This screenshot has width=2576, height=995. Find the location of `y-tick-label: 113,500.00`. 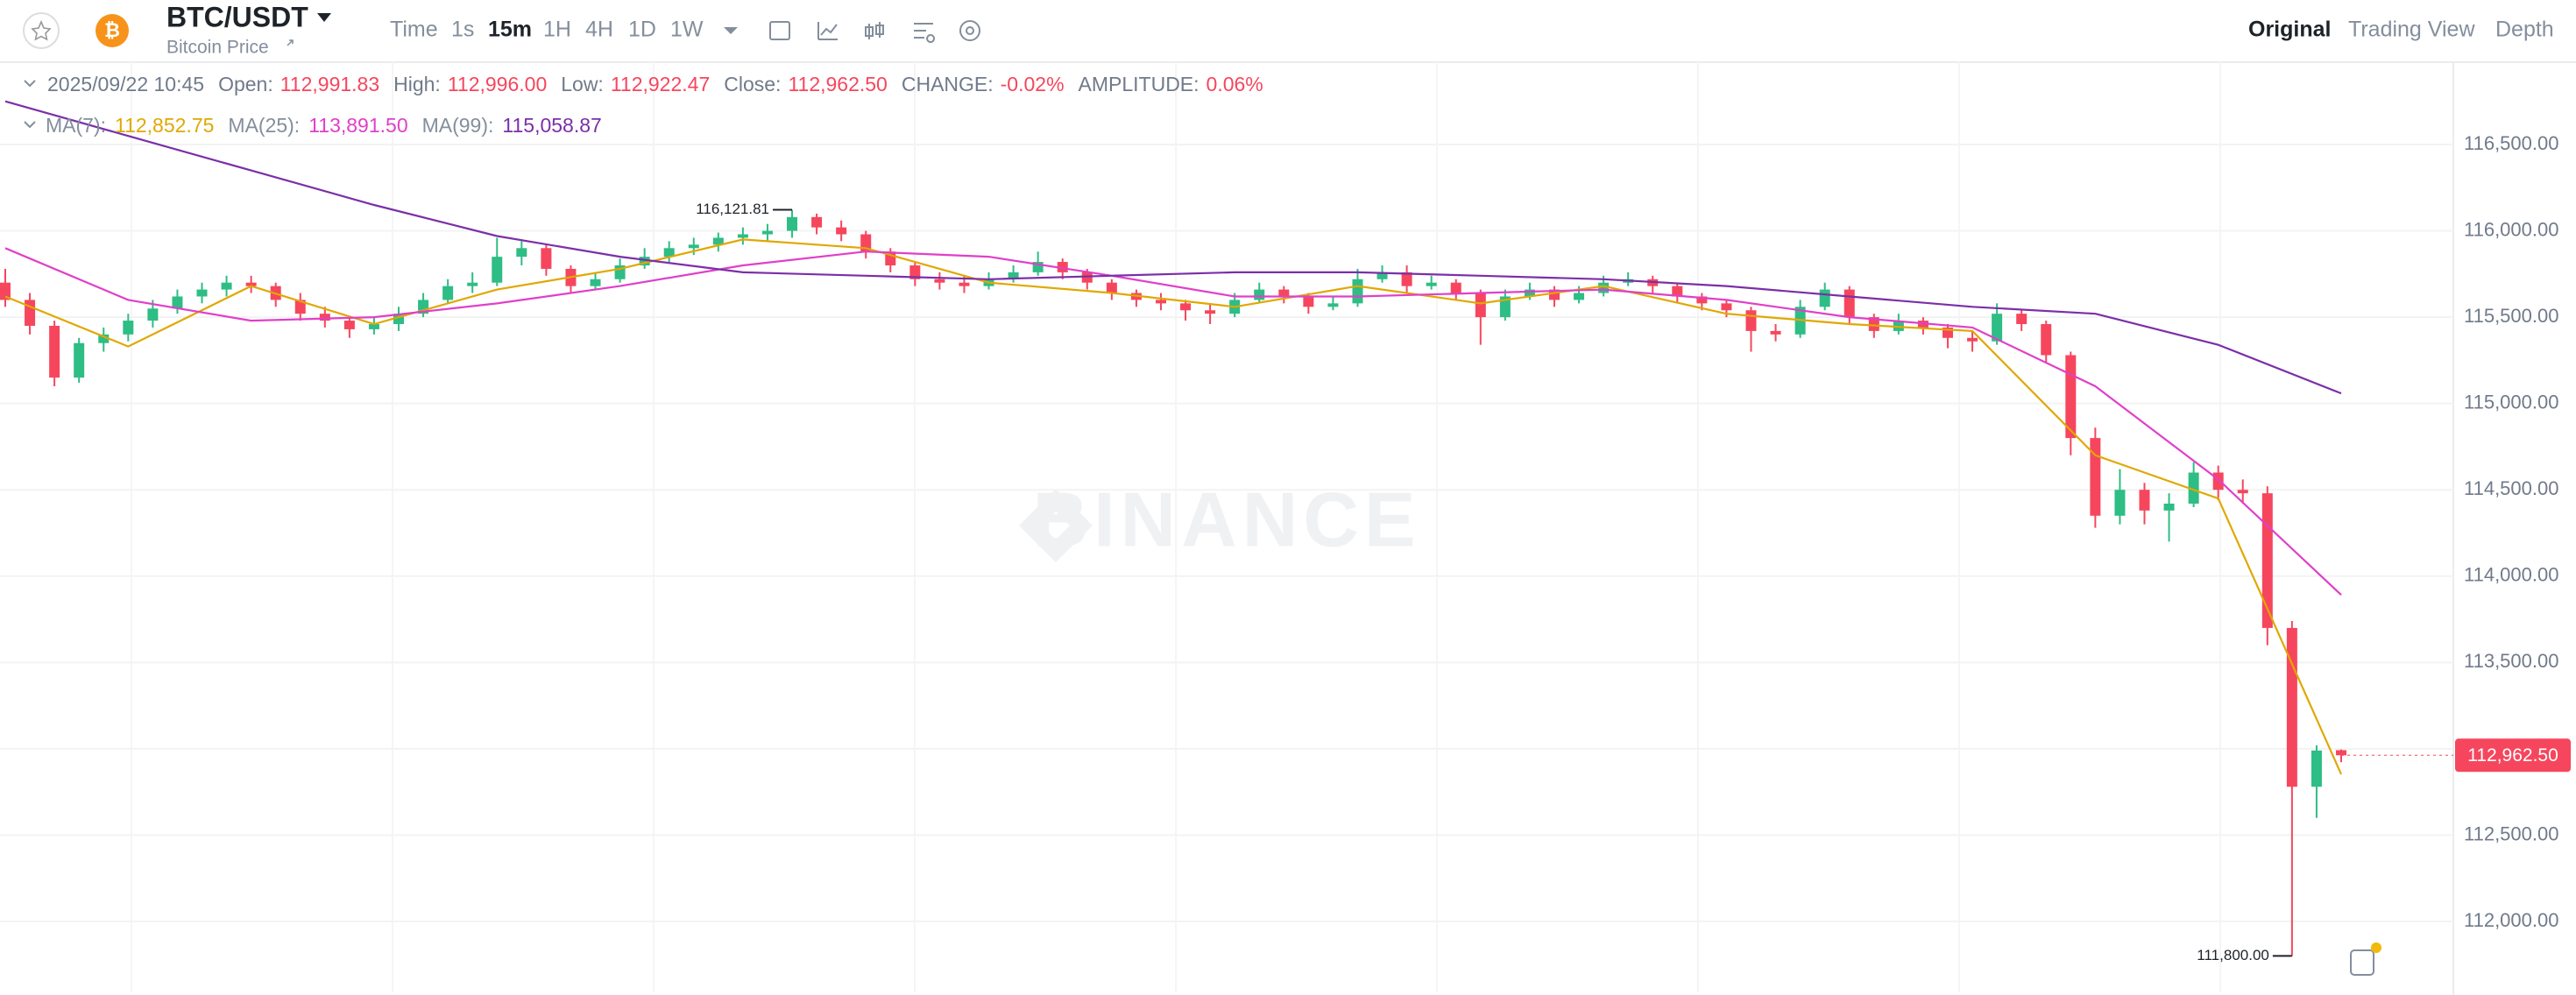

y-tick-label: 113,500.00 is located at coordinates (2511, 661).